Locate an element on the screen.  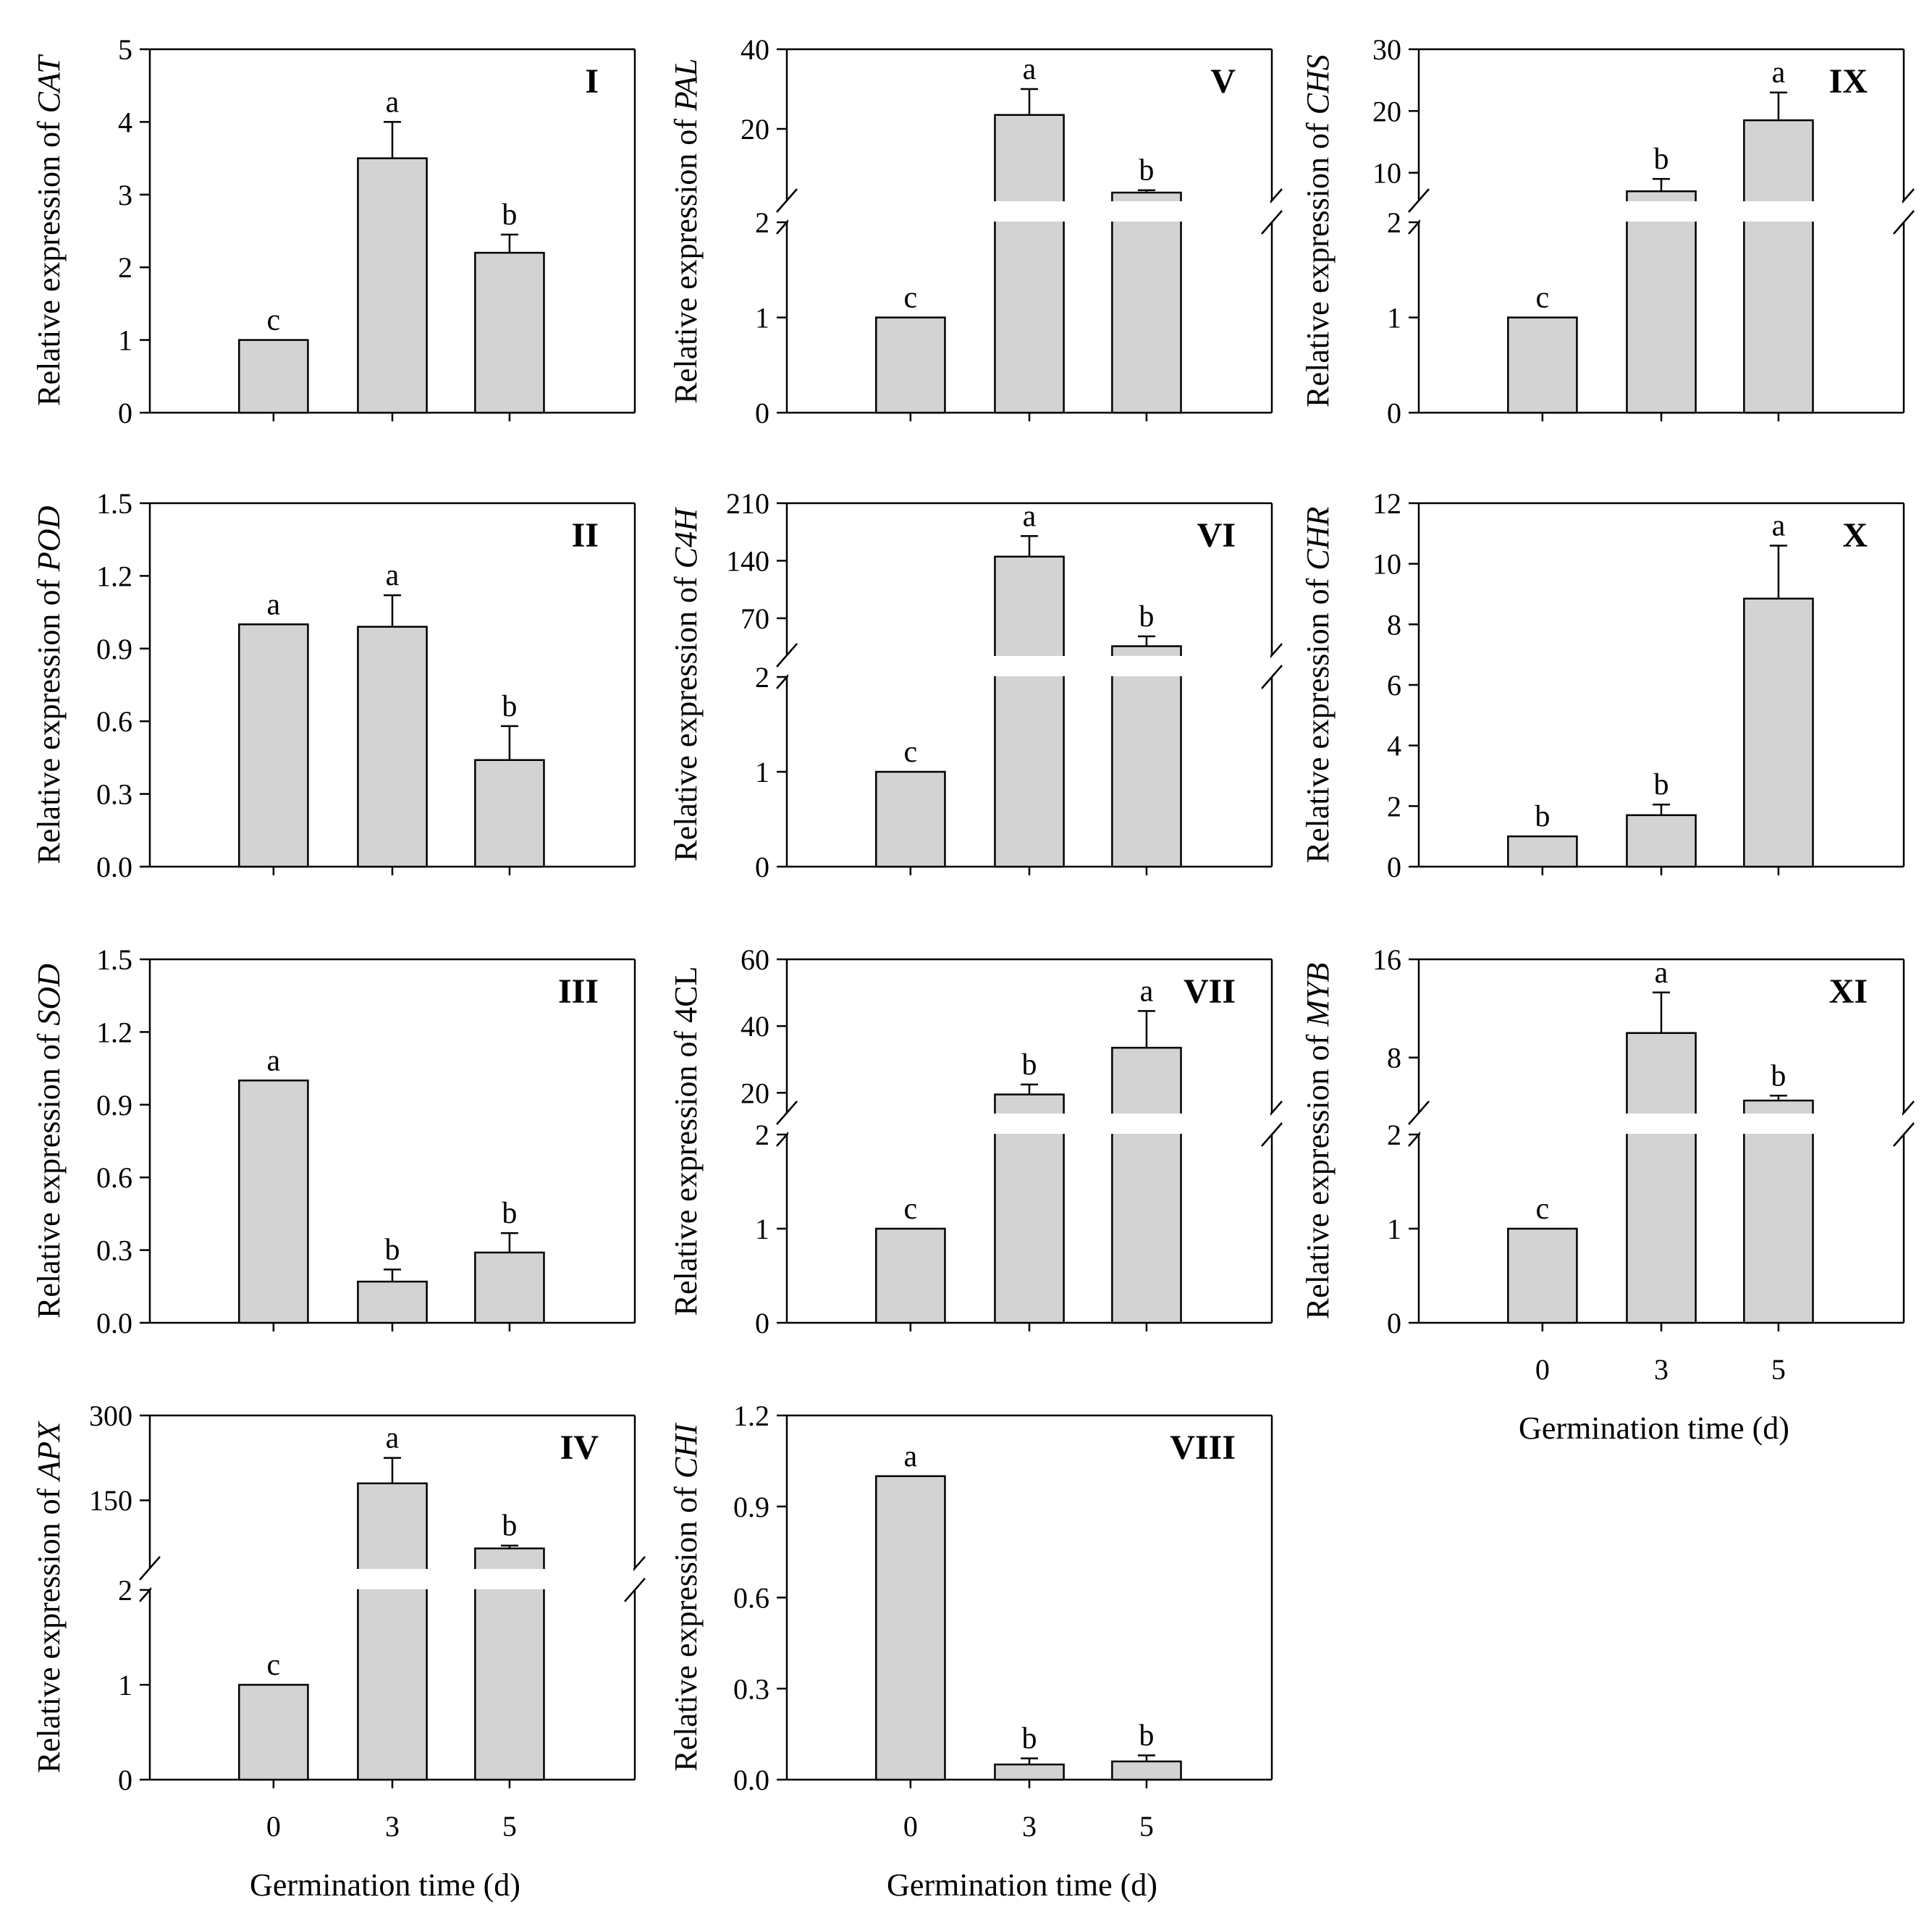
y-tick-label: 30 is located at coordinates (1387, 49).